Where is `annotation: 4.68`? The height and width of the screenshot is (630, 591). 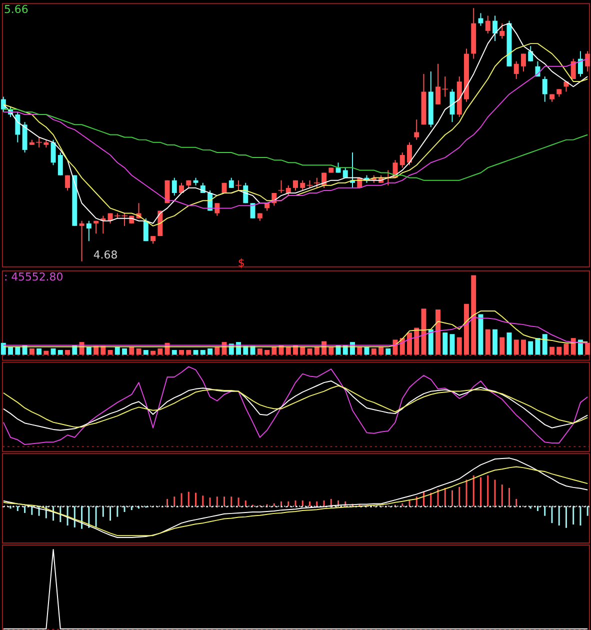
annotation: 4.68 is located at coordinates (105, 255).